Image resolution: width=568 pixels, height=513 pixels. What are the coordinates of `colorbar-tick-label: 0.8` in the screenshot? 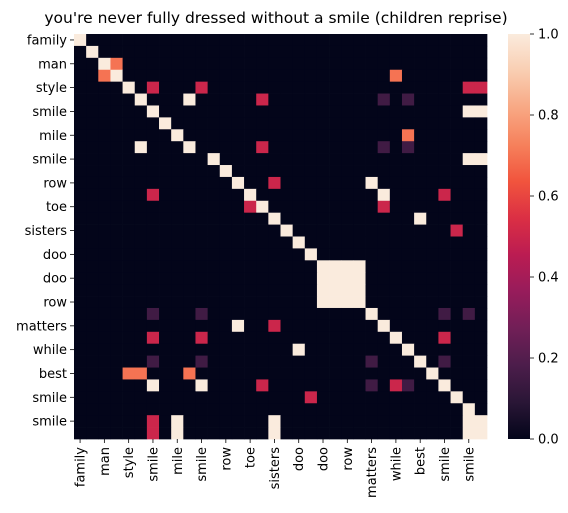 It's located at (548, 116).